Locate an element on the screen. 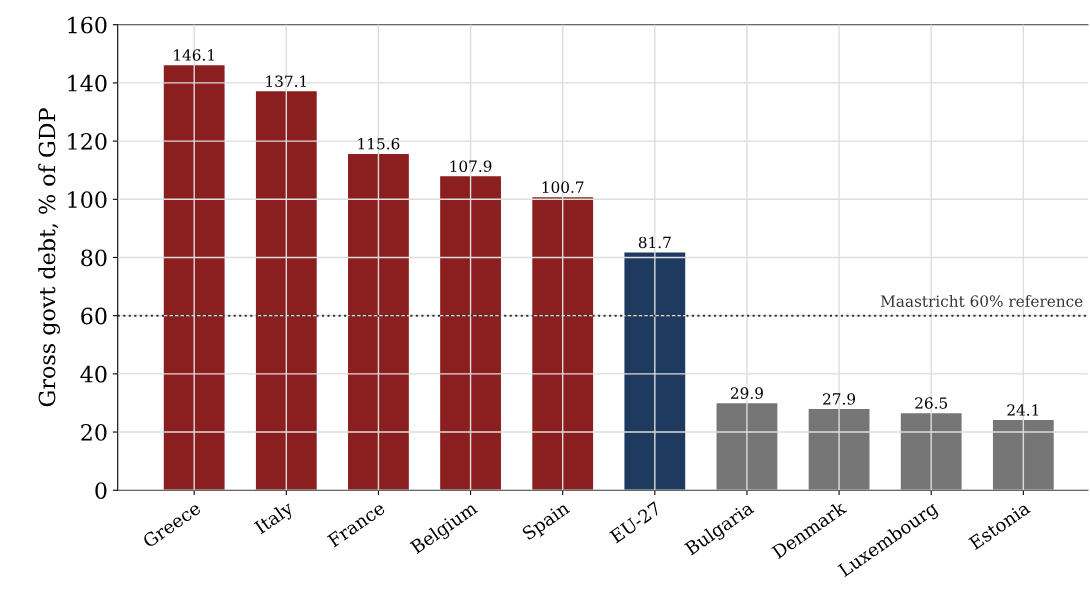 Image resolution: width=1090 pixels, height=603 pixels. data-label: 29.9 is located at coordinates (746, 393).